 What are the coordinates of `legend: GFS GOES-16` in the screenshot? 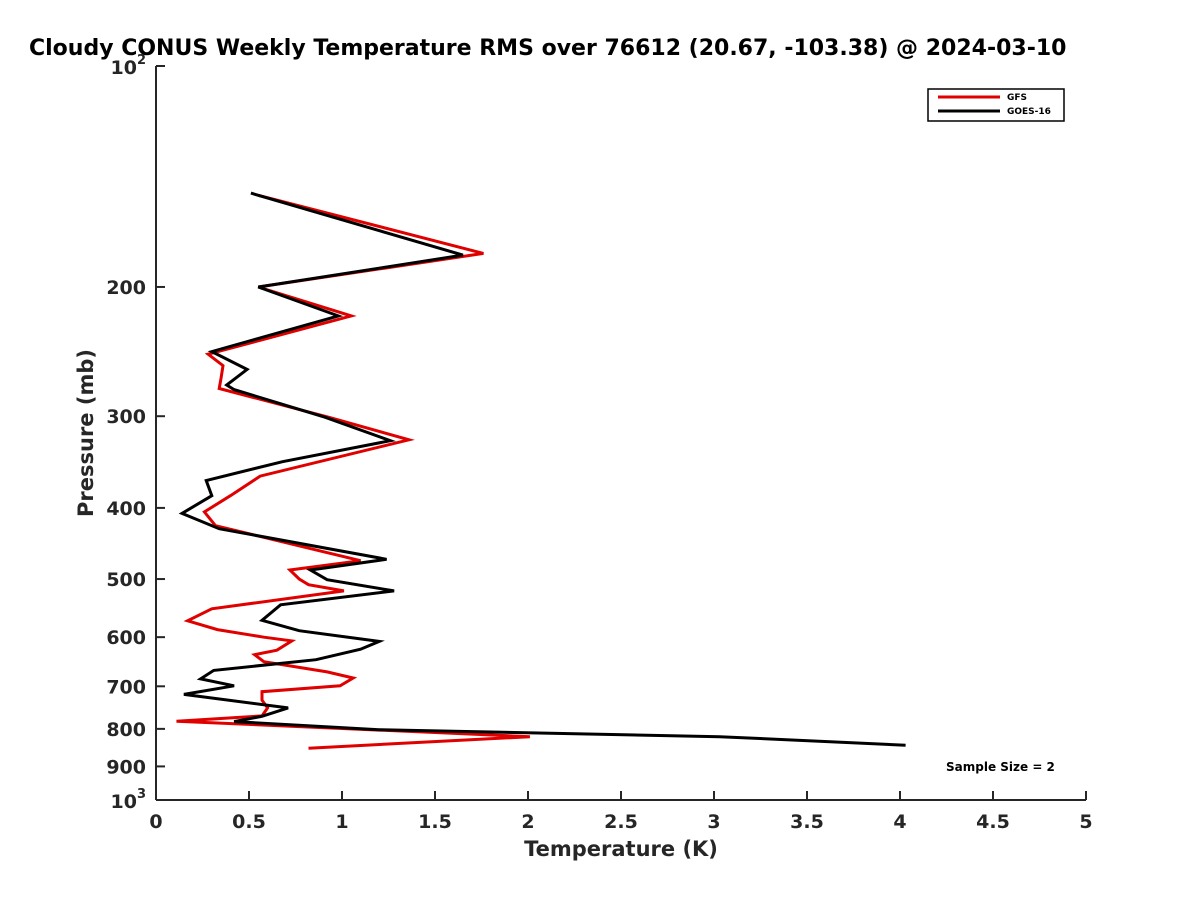 It's located at (996, 105).